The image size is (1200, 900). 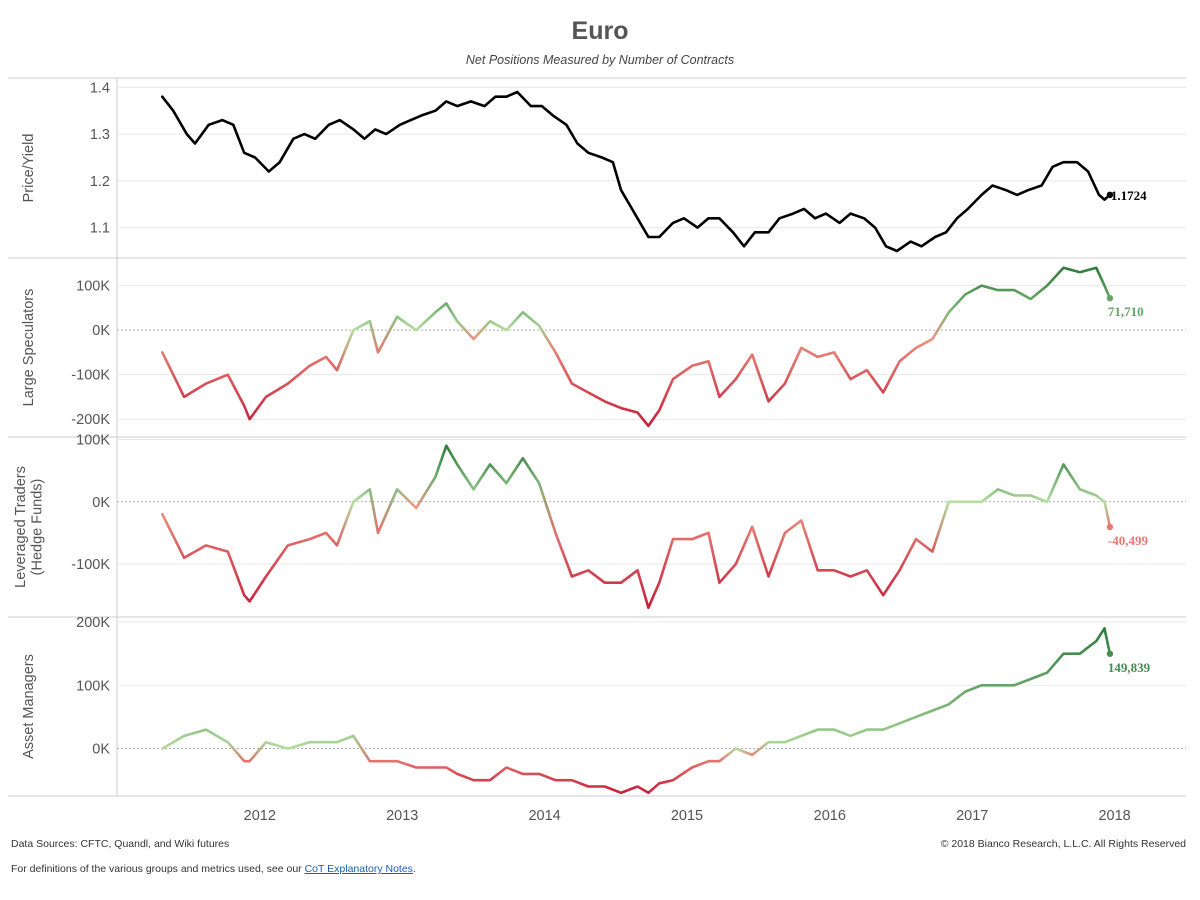 What do you see at coordinates (414, 869) in the screenshot?
I see `definitions-suffix: .` at bounding box center [414, 869].